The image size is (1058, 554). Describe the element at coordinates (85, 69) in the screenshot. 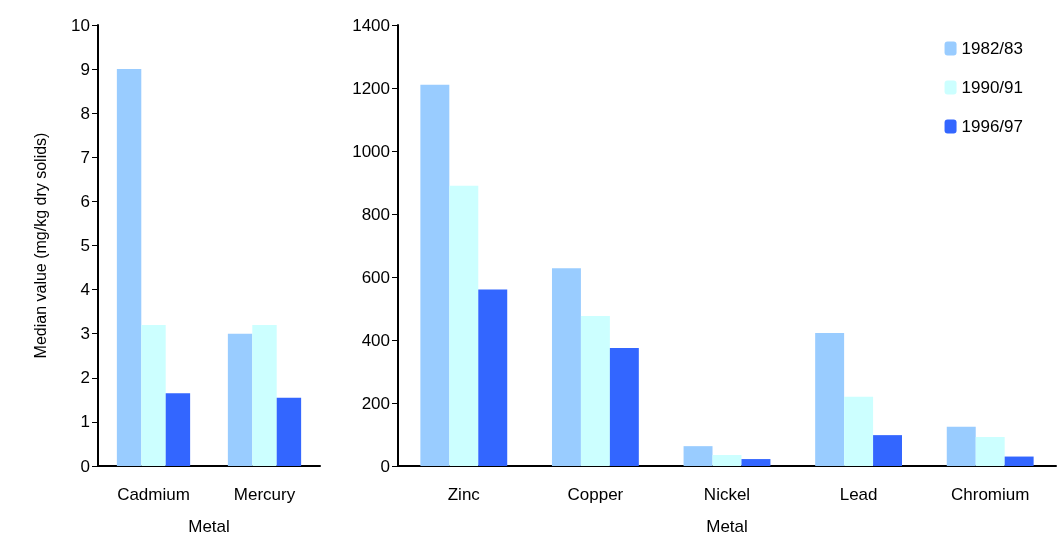

I see `y-tick-label: 9` at that location.